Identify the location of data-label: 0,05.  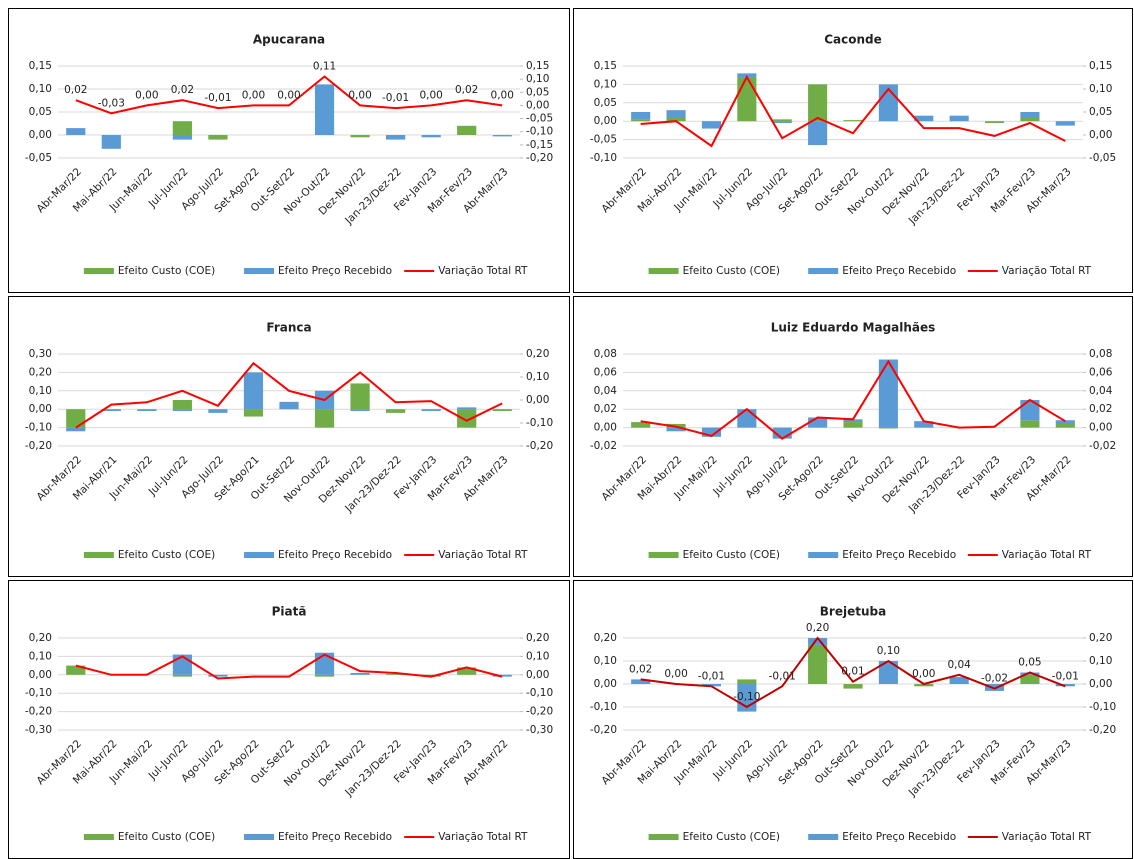
(1029, 663).